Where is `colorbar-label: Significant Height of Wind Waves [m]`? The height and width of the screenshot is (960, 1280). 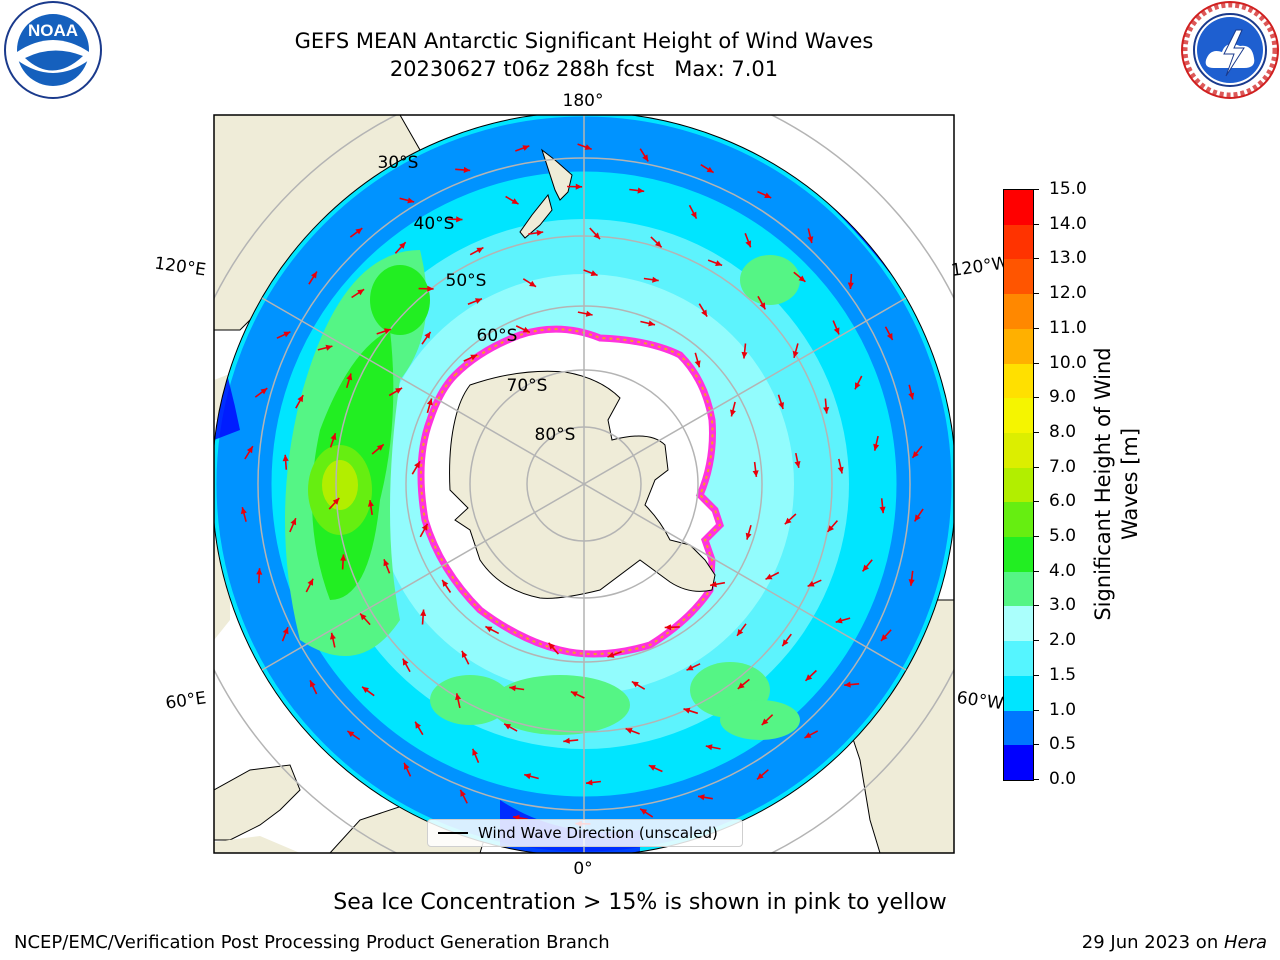
colorbar-label: Significant Height of Wind Waves [m] is located at coordinates (1116, 484).